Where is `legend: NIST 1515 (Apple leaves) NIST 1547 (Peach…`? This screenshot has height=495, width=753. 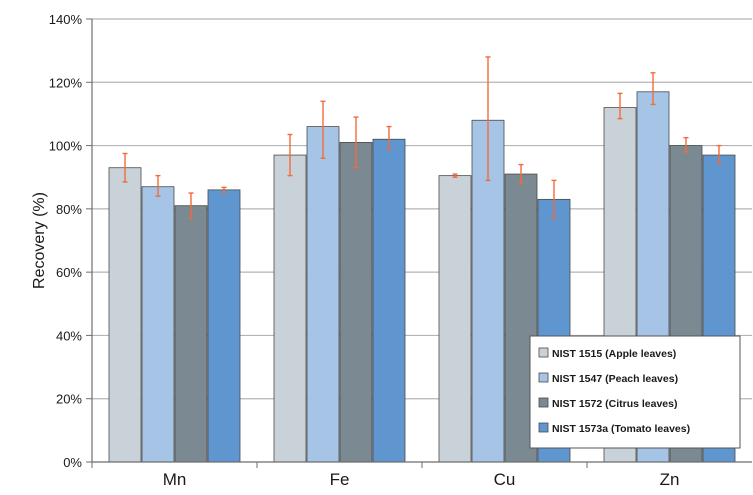 legend: NIST 1515 (Apple leaves) NIST 1547 (Peach… is located at coordinates (635, 392).